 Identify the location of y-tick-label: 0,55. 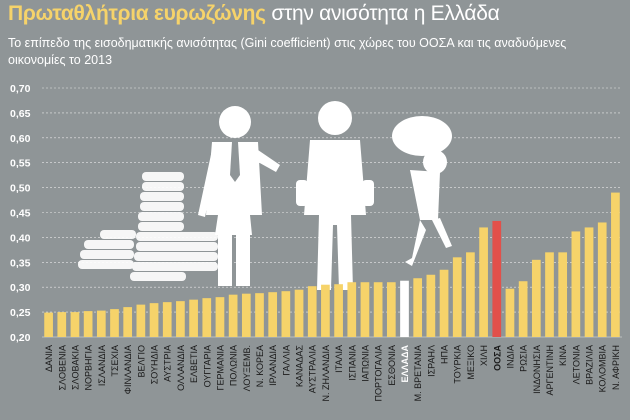
(20, 164).